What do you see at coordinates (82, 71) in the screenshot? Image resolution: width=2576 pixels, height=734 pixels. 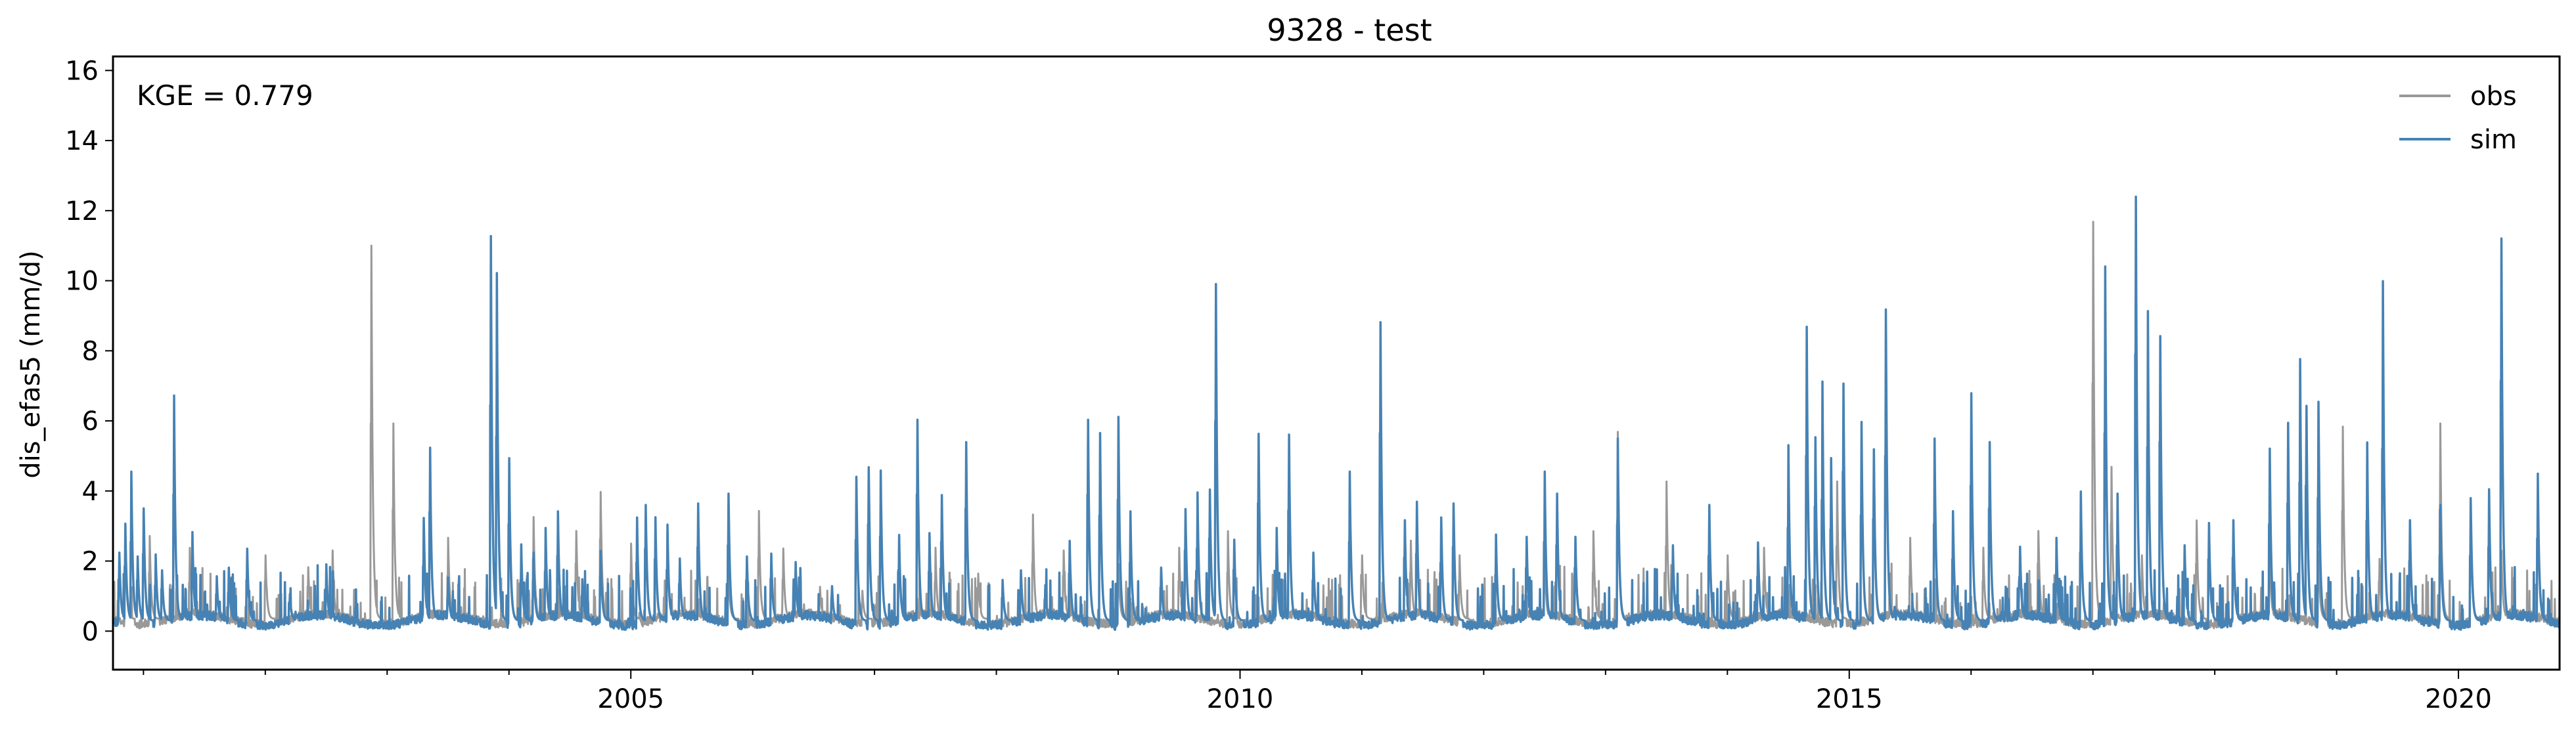 I see `y-tick-label: 16` at bounding box center [82, 71].